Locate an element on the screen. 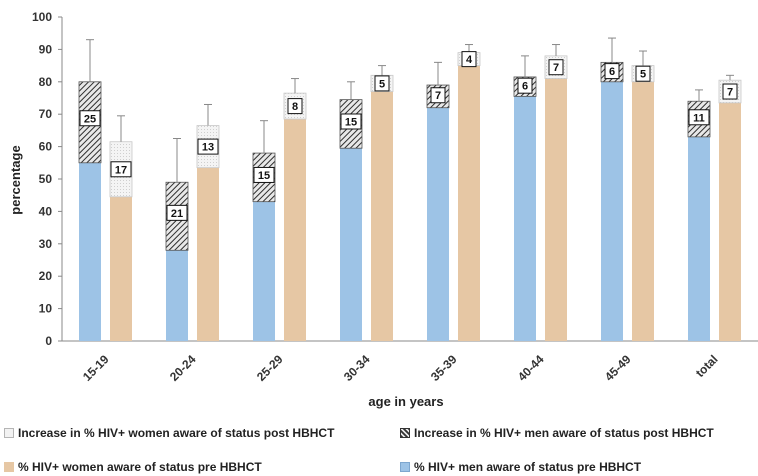 The height and width of the screenshot is (476, 758). legend-swatch-men-pre is located at coordinates (405, 467).